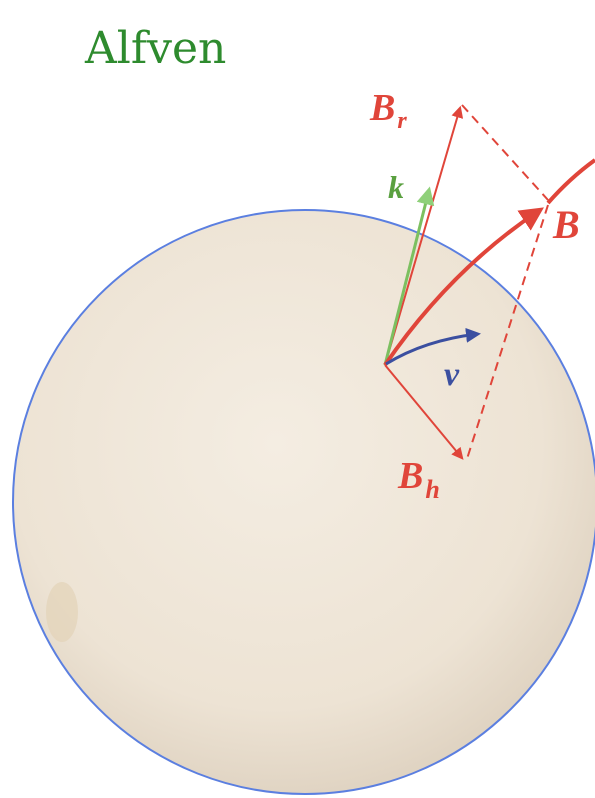  Describe the element at coordinates (452, 374) in the screenshot. I see `v-label: v` at that location.